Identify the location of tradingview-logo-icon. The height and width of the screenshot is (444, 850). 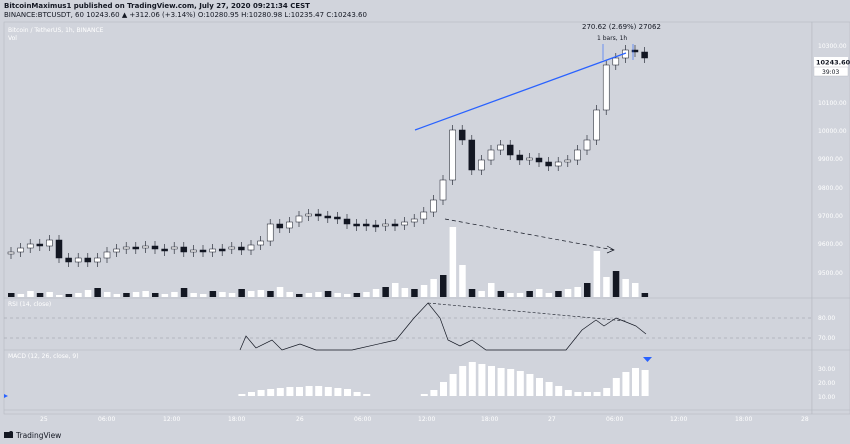
(8, 435).